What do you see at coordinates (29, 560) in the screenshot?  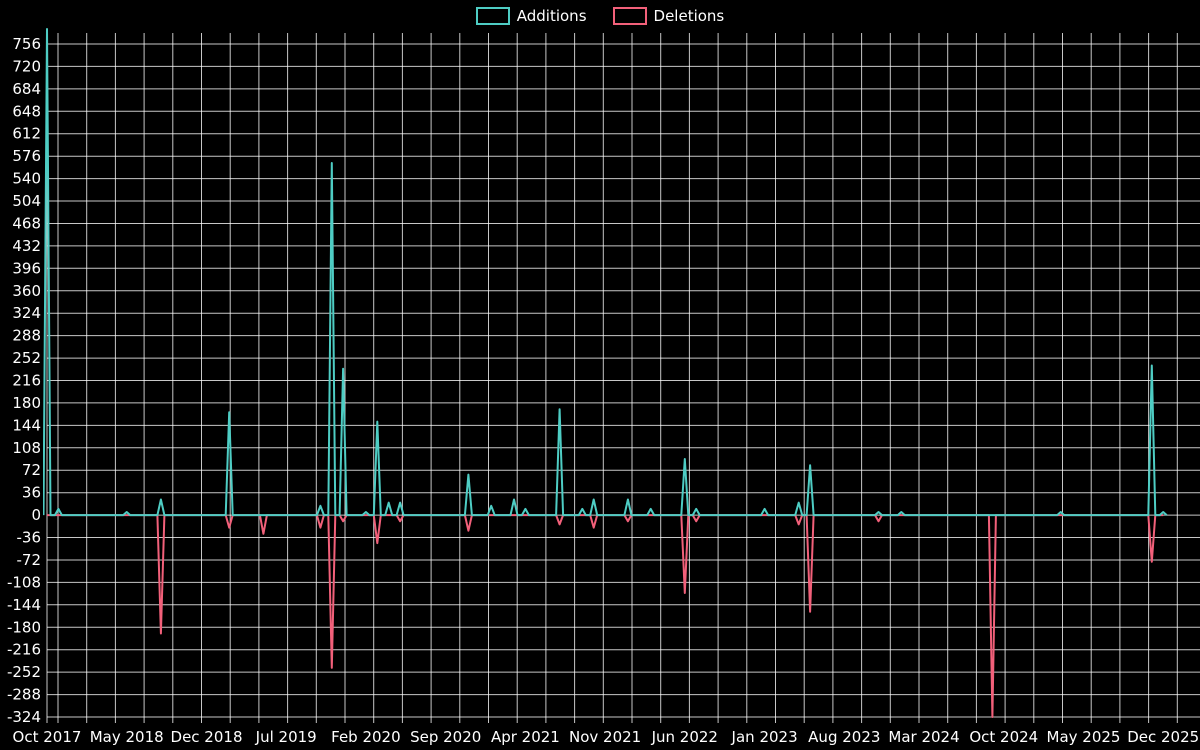 I see `y-tick-label: -72` at bounding box center [29, 560].